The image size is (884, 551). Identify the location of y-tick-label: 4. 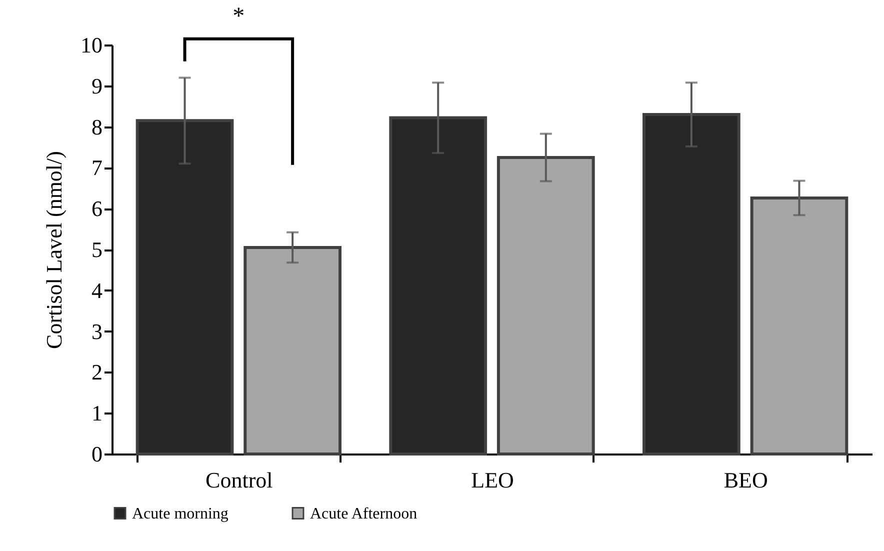
(97, 290).